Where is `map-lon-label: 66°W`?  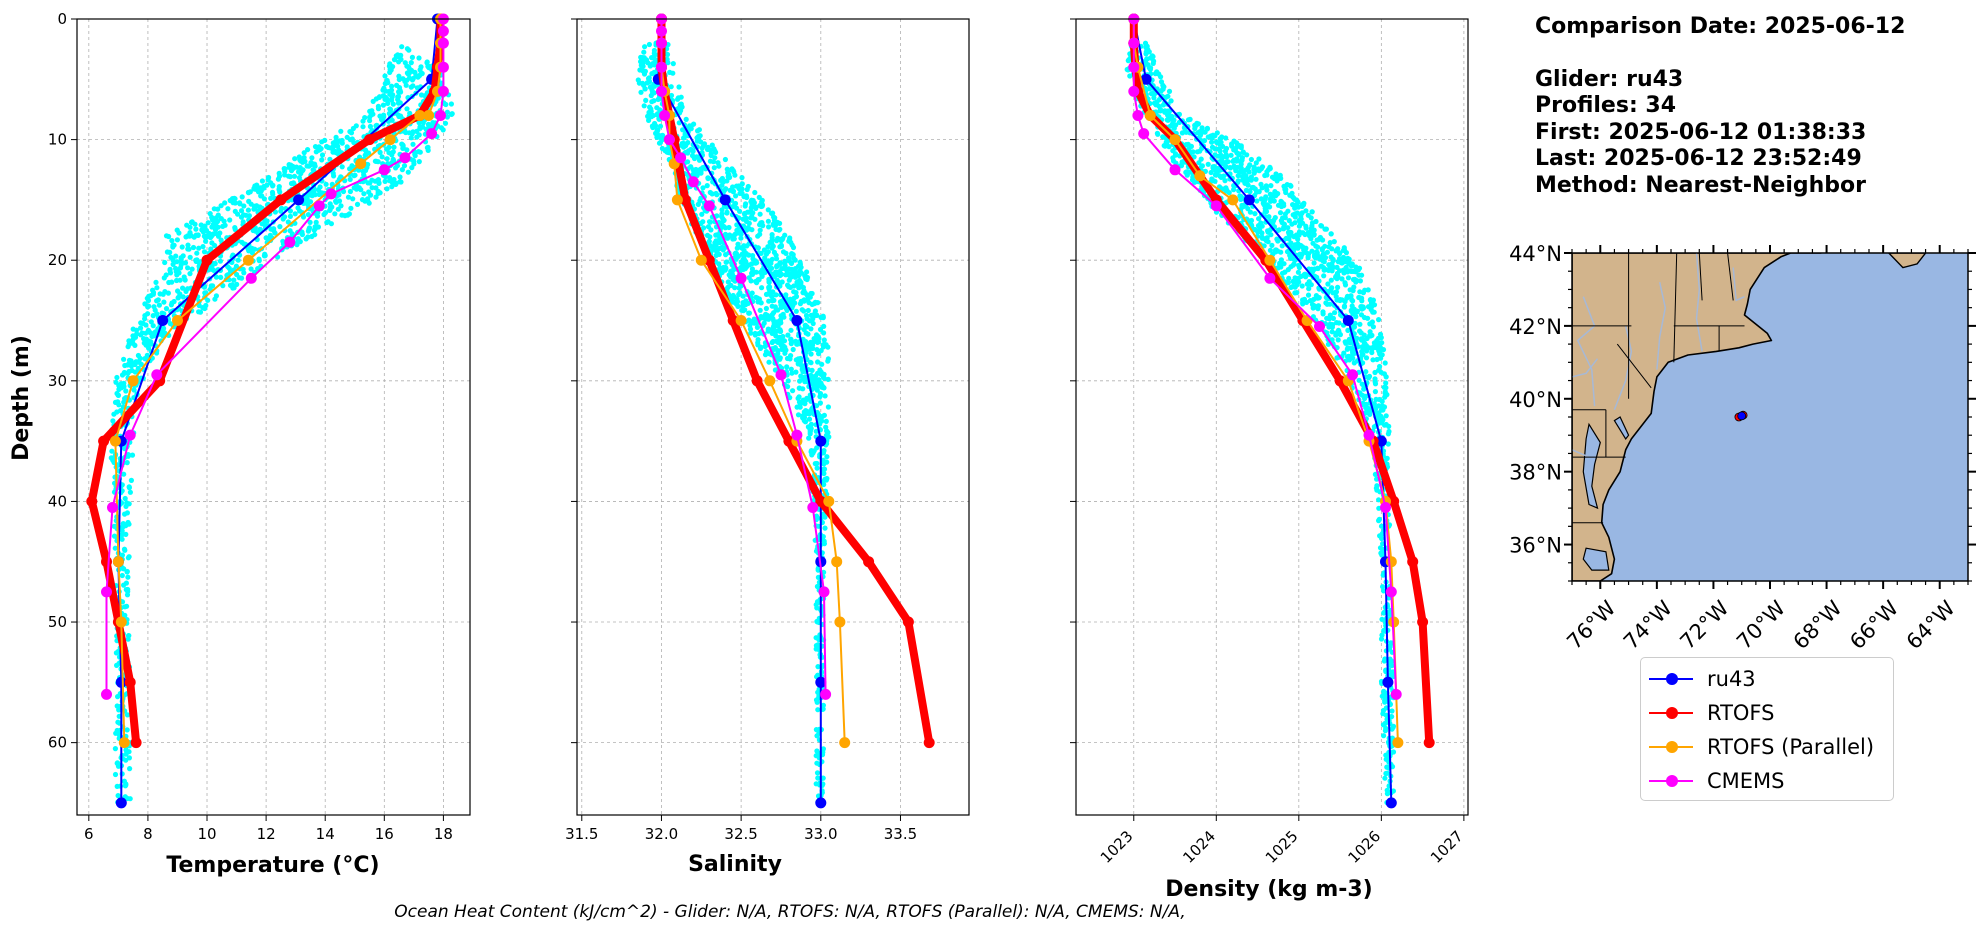 map-lon-label: 66°W is located at coordinates (1874, 625).